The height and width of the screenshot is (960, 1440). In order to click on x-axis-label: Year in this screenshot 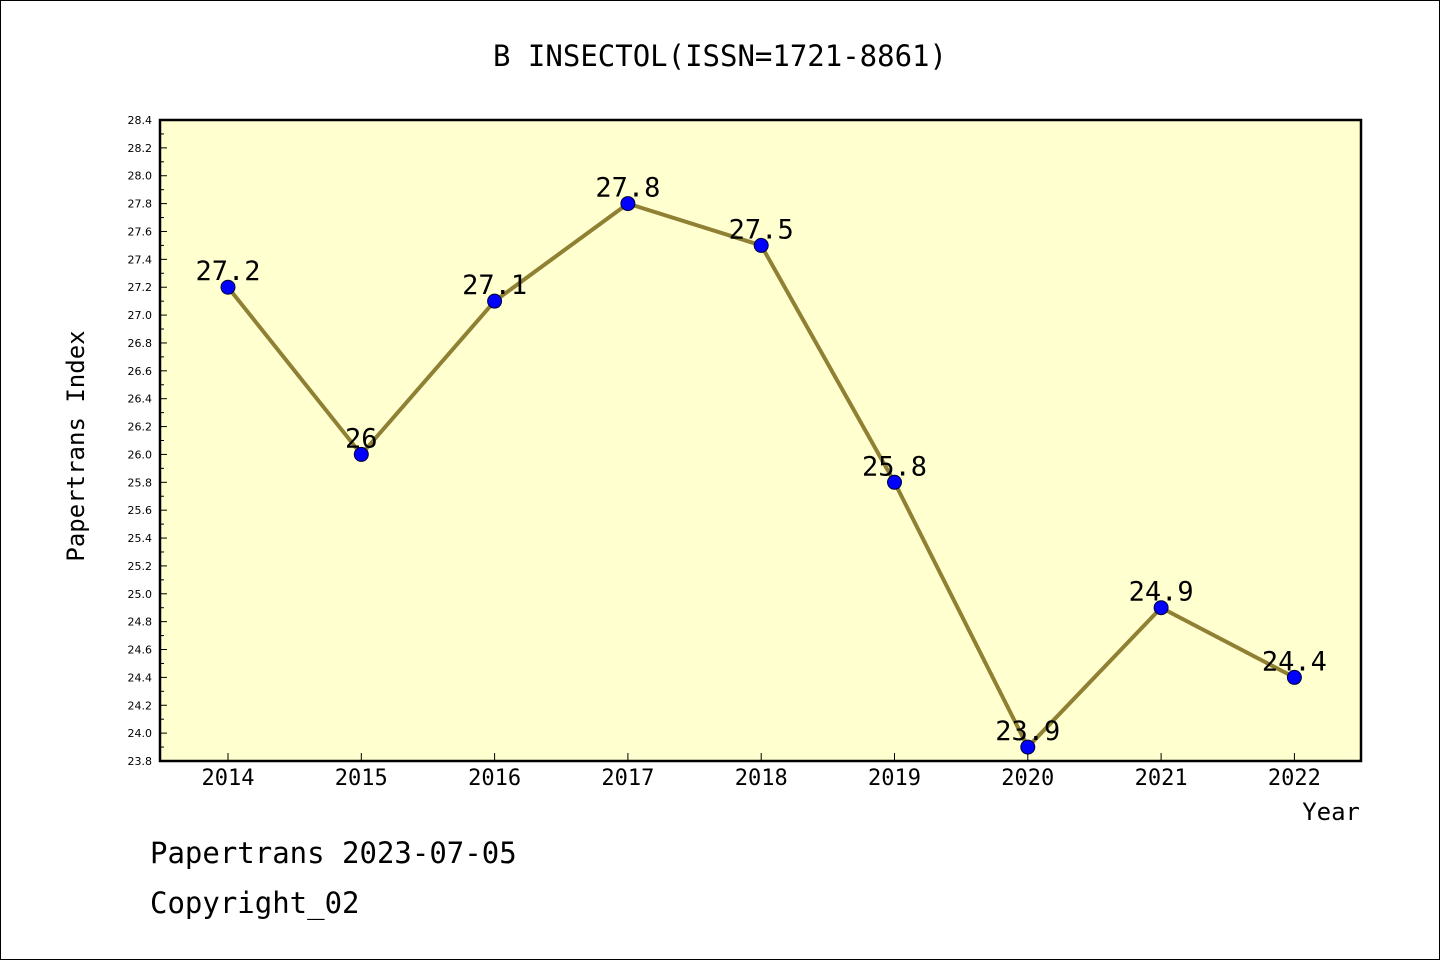, I will do `click(1331, 812)`.